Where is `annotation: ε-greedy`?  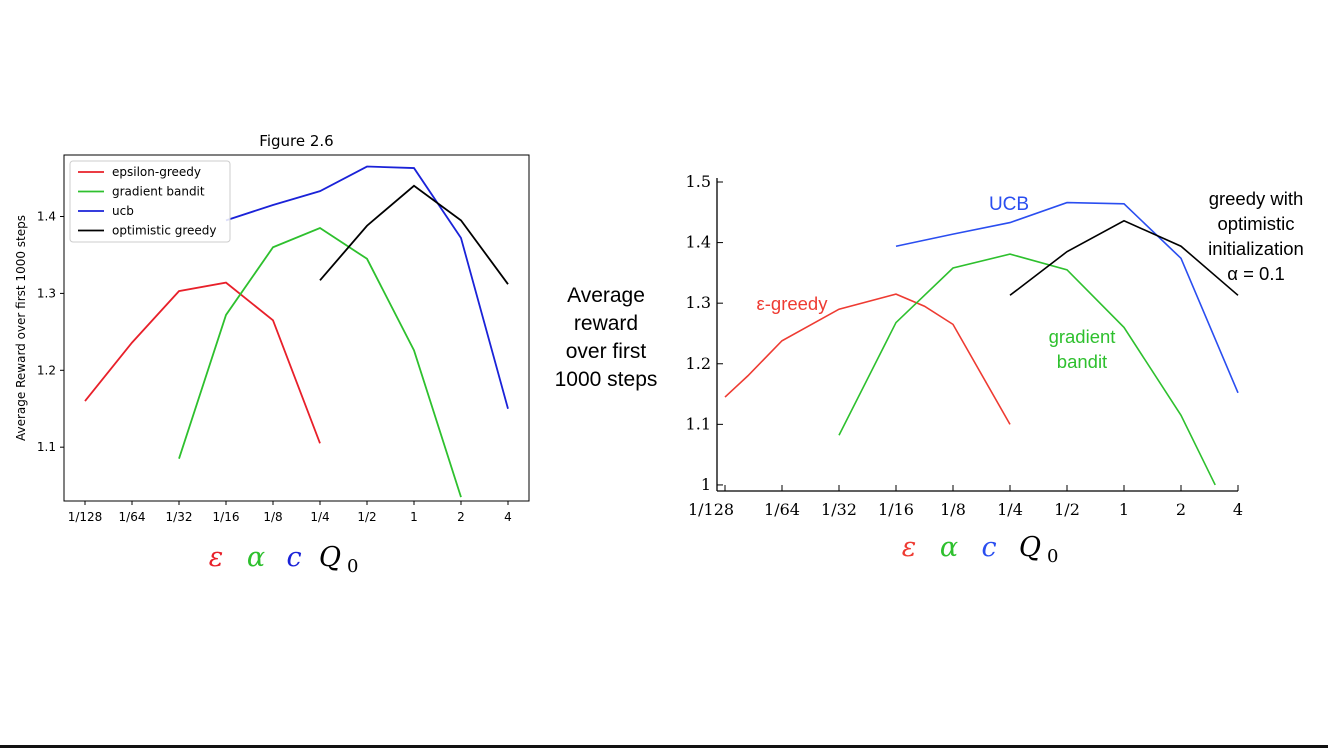 annotation: ε-greedy is located at coordinates (793, 303).